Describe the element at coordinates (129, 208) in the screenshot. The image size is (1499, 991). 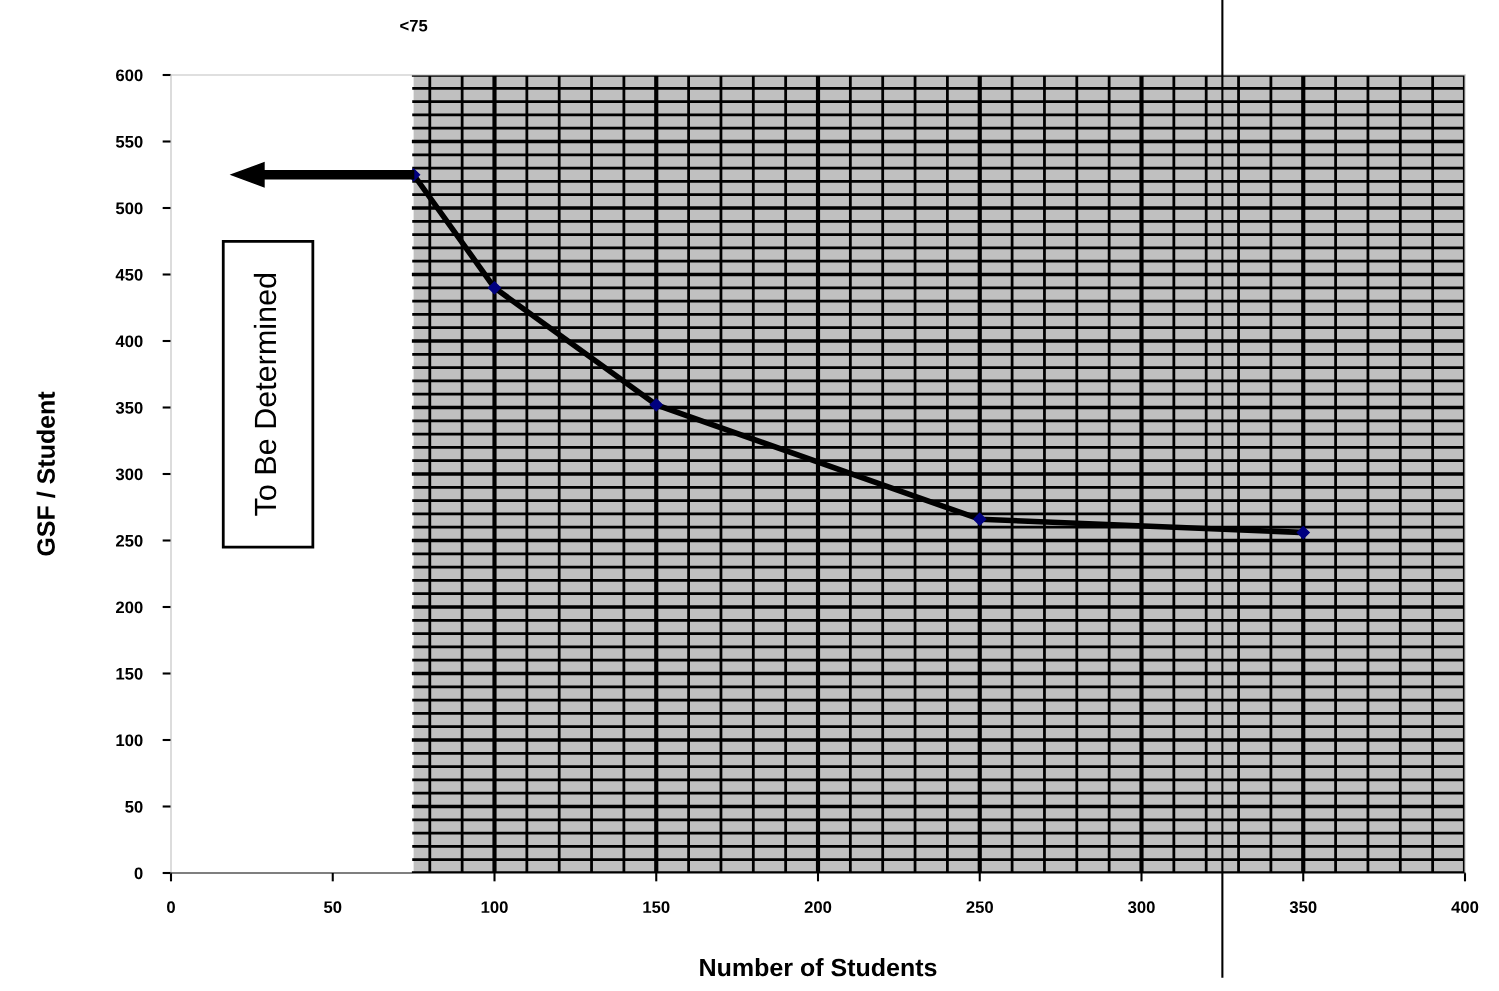
I see `y-tick-label: 500` at that location.